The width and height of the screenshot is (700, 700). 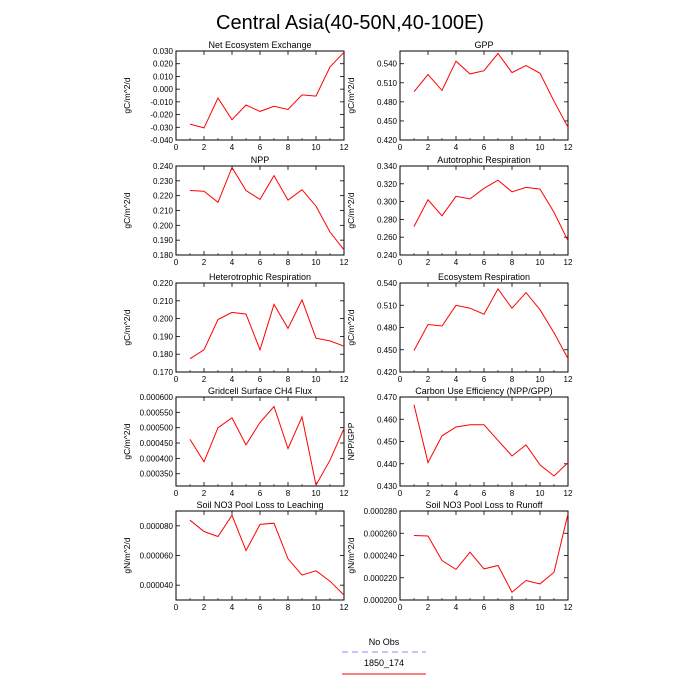 I want to click on y-tick-label: 0.240, so click(x=163, y=166).